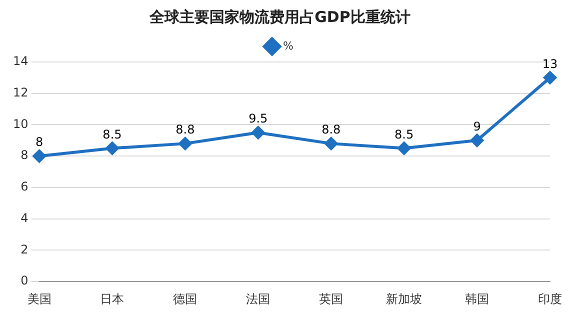 This screenshot has height=330, width=575. Describe the element at coordinates (477, 299) in the screenshot. I see `x-tick-label: 韩国` at that location.